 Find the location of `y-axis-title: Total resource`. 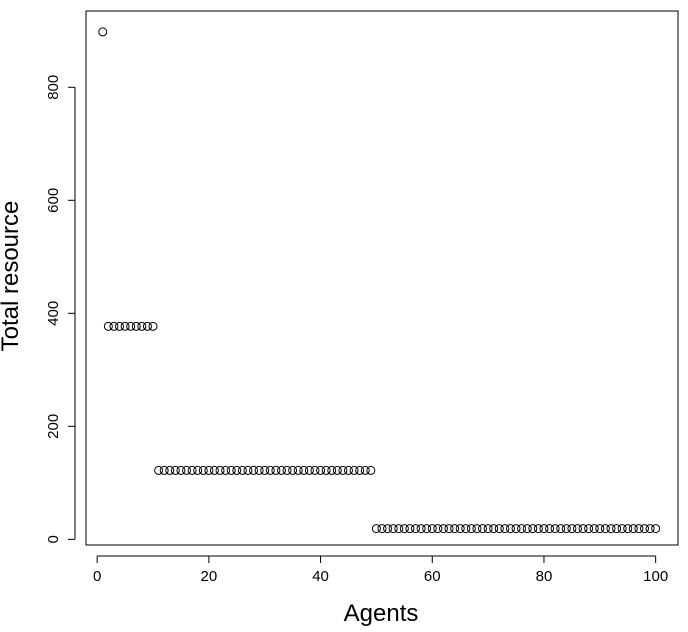

y-axis-title: Total resource is located at coordinates (12, 276).